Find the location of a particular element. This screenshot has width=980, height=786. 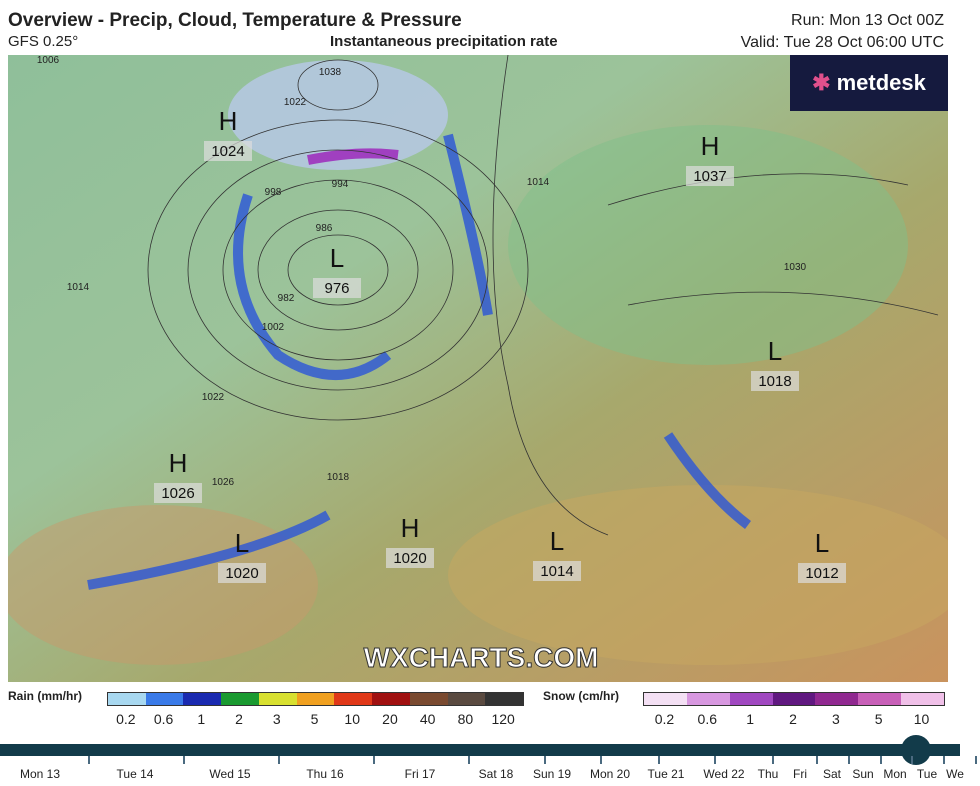

pressure-center-value: 976 is located at coordinates (336, 288).